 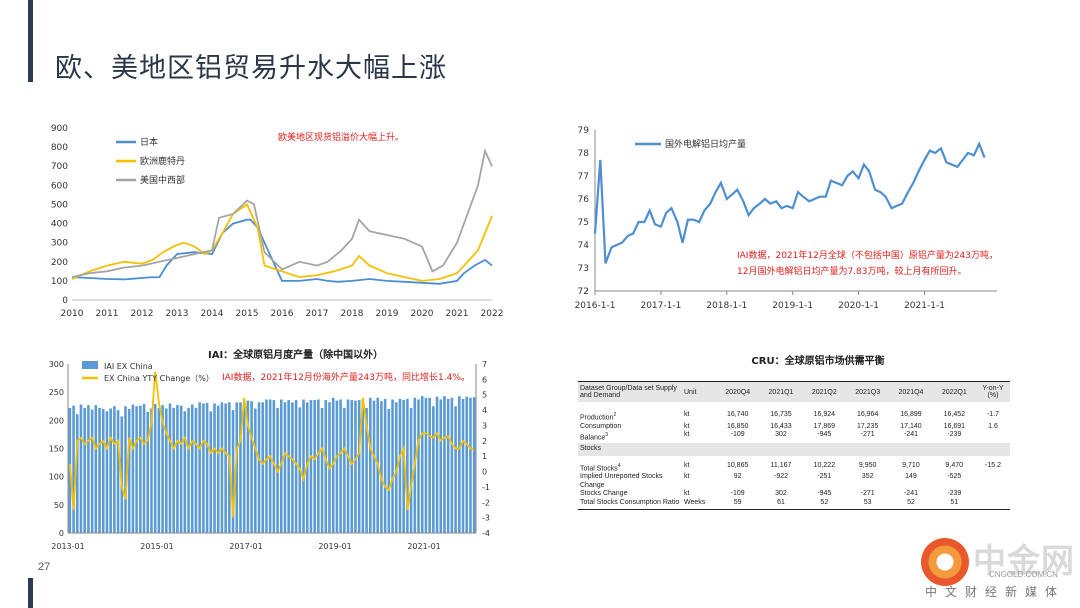 I want to click on cru-row-unit: Weeks, so click(x=699, y=504).